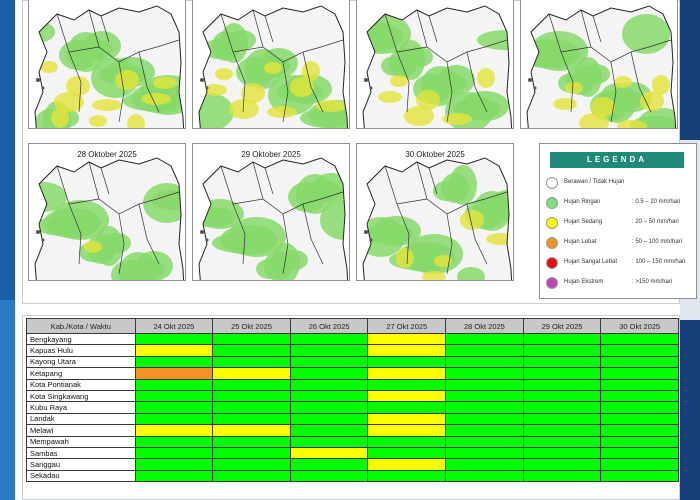 Image resolution: width=700 pixels, height=500 pixels. Describe the element at coordinates (81, 476) in the screenshot. I see `region-name: Sekadau` at that location.